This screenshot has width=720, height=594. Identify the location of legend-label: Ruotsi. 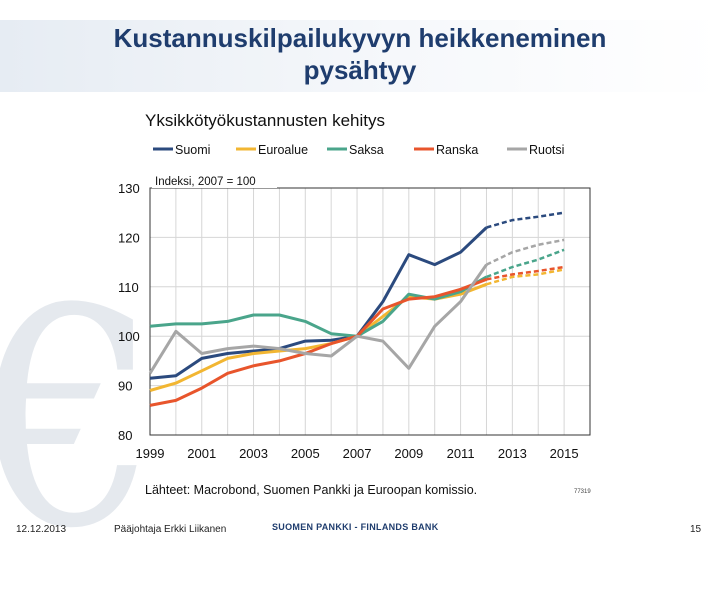
(546, 150).